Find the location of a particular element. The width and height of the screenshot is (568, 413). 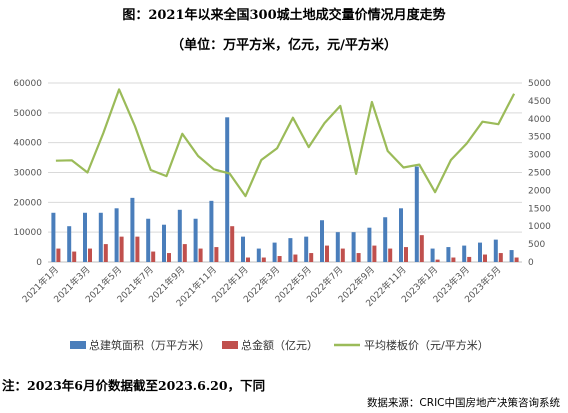

chart-title: 图：2021年以来全国300城土地成交量价情况月度走势 is located at coordinates (284, 15).